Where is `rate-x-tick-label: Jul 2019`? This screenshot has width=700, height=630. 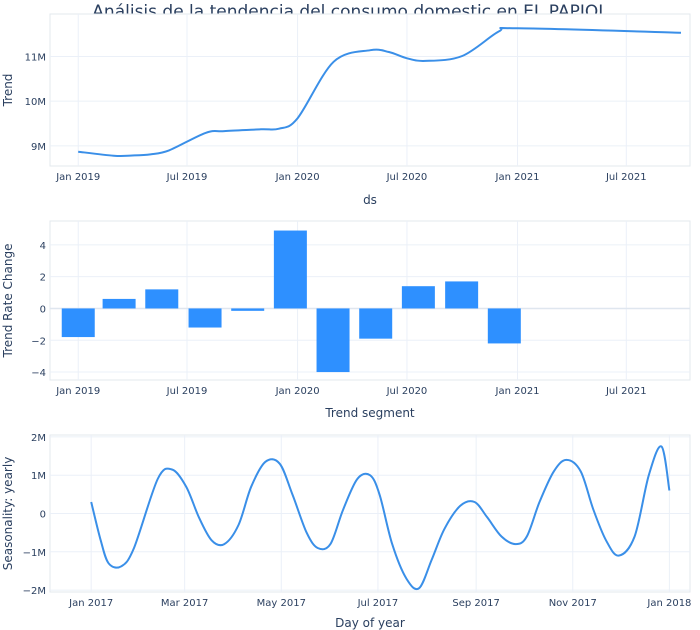
rate-x-tick-label: Jul 2019 is located at coordinates (187, 391).